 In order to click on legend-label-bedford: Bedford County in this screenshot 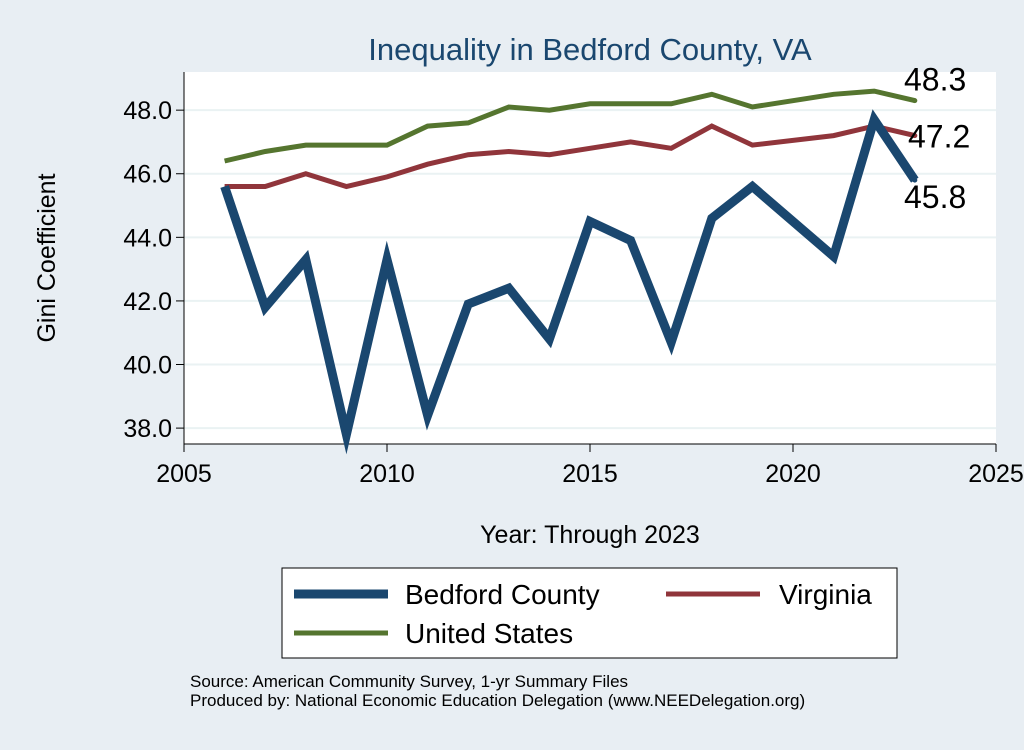, I will do `click(502, 594)`.